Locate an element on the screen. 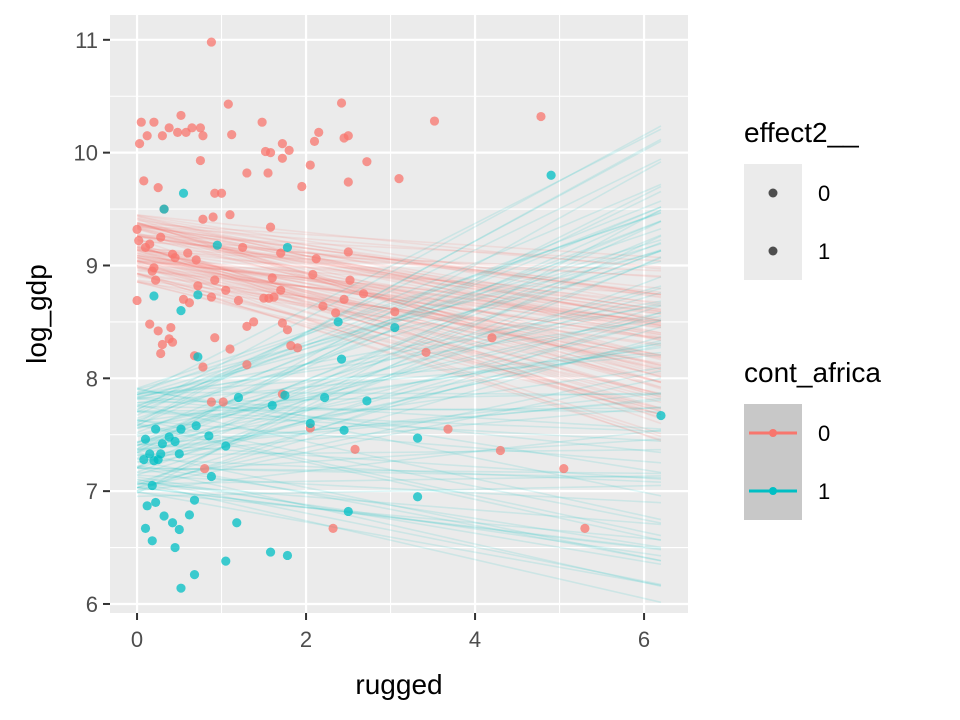  x-axis: 0 2 4 6 is located at coordinates (390, 632).